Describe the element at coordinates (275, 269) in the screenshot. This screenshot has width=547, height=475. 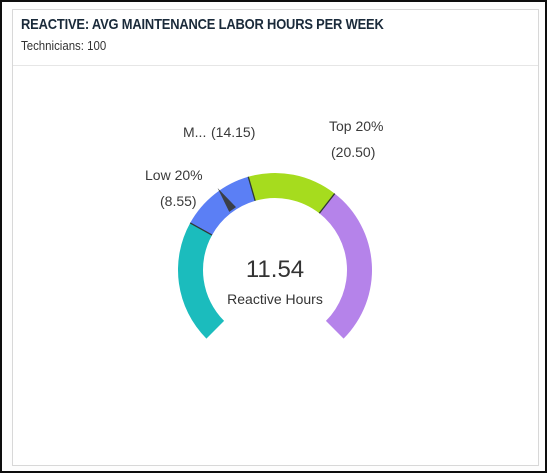
I see `gauge-center-value: 11.54` at that location.